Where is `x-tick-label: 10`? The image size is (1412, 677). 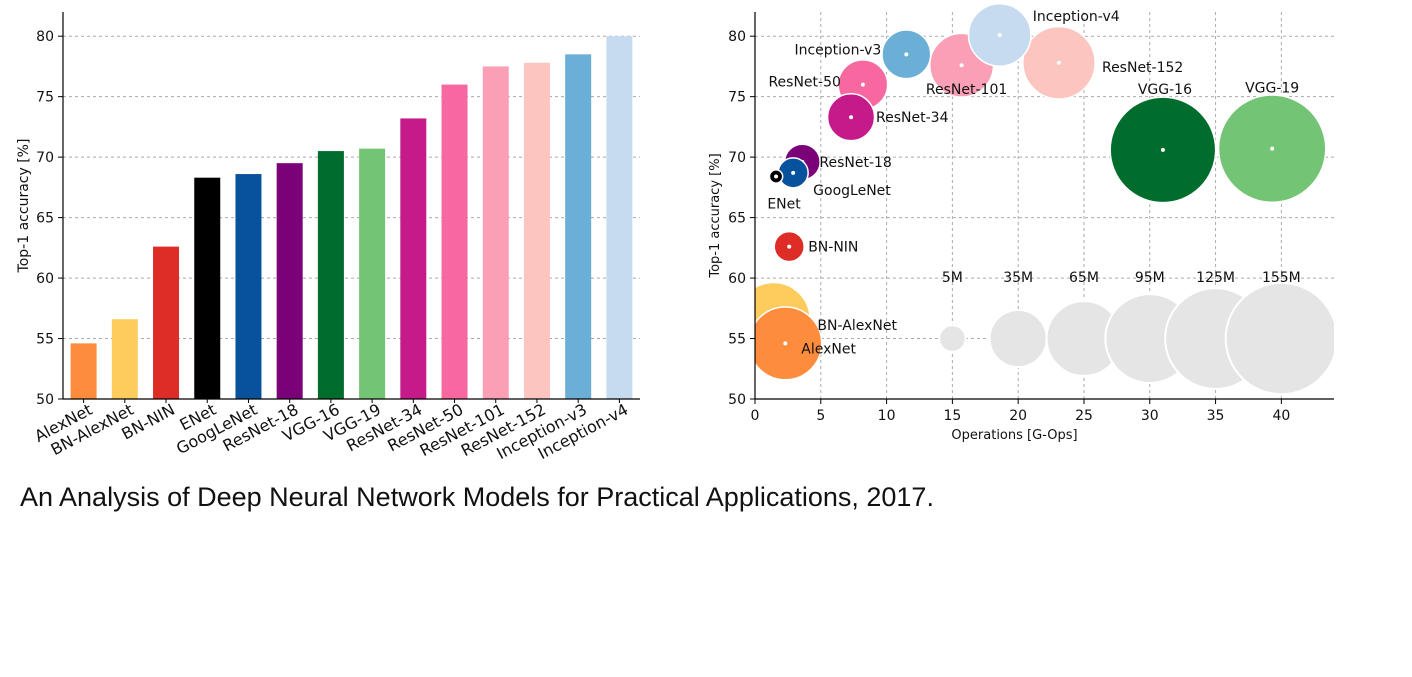
x-tick-label: 10 is located at coordinates (887, 416).